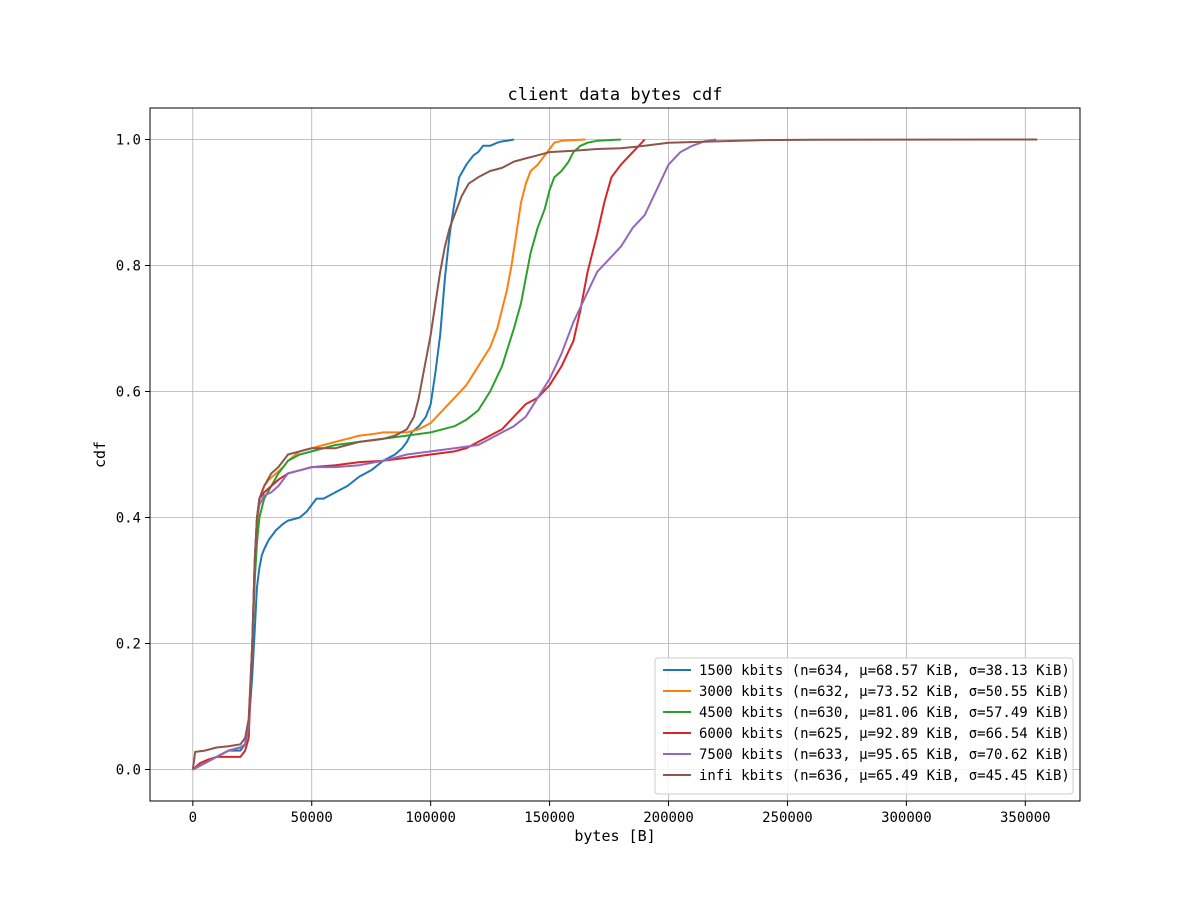 This screenshot has width=1200, height=905. Describe the element at coordinates (614, 836) in the screenshot. I see `x-axis-label: bytes [B]` at that location.